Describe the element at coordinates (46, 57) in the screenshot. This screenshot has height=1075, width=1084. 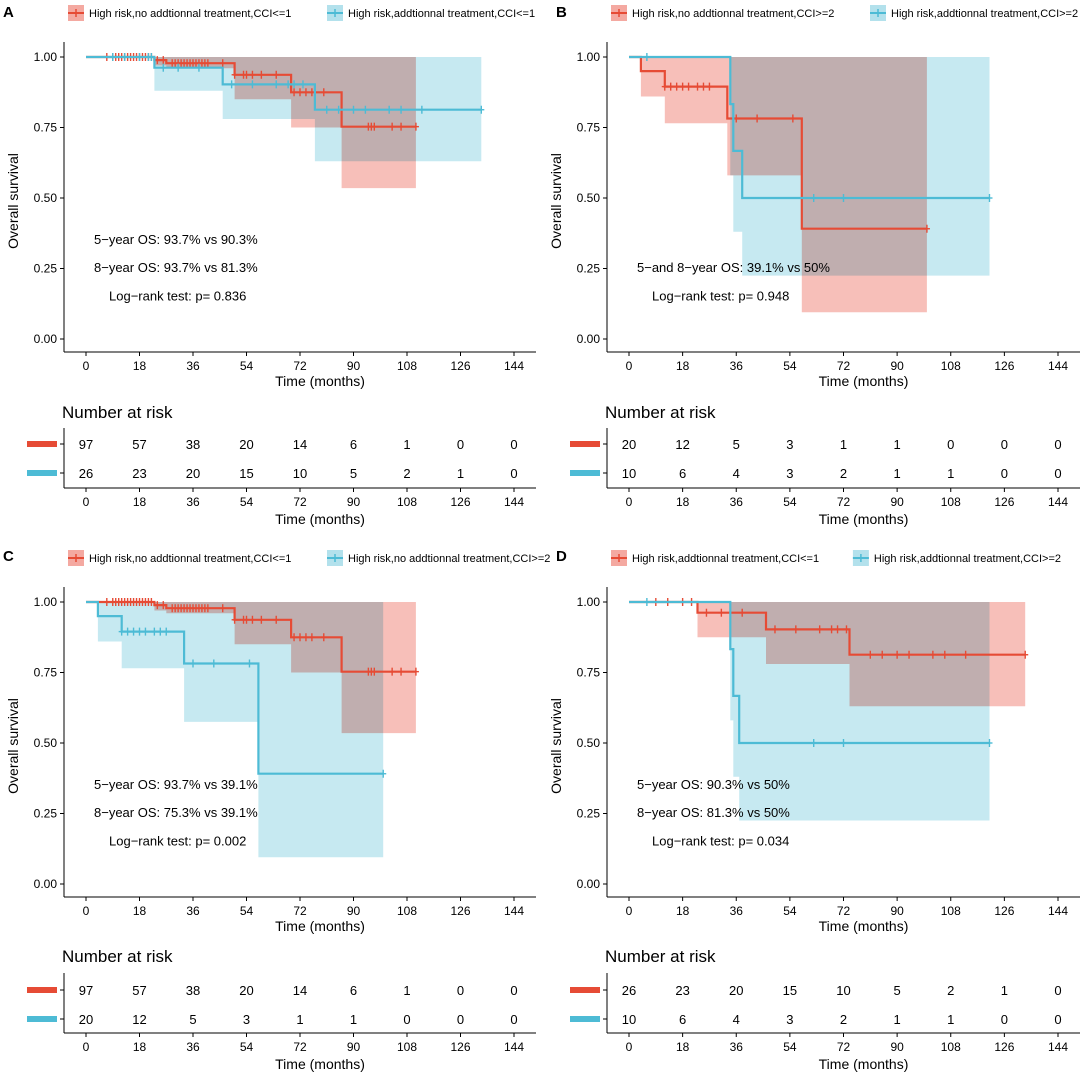
I see `y-tick-label: 1.00` at that location.